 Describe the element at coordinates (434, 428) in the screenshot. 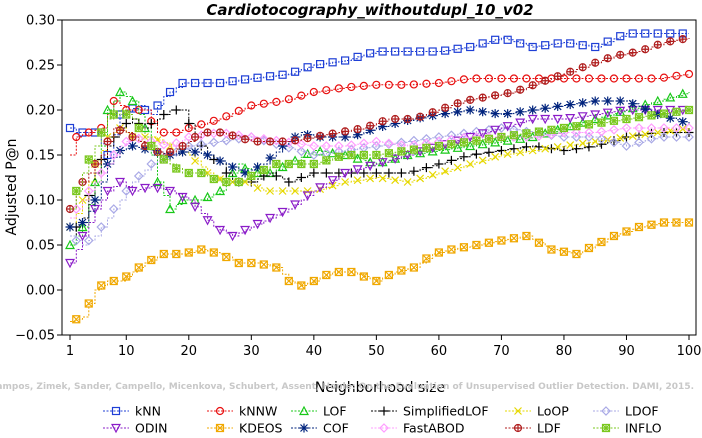

I see `legend-label: FastABOD` at that location.